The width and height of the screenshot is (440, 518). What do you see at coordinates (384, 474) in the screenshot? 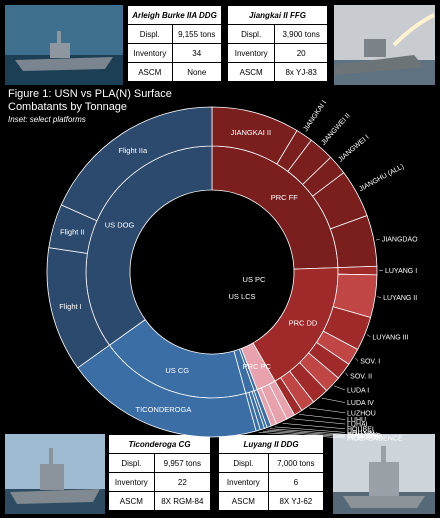
I see `ship-photo-luyang-ii` at bounding box center [384, 474].